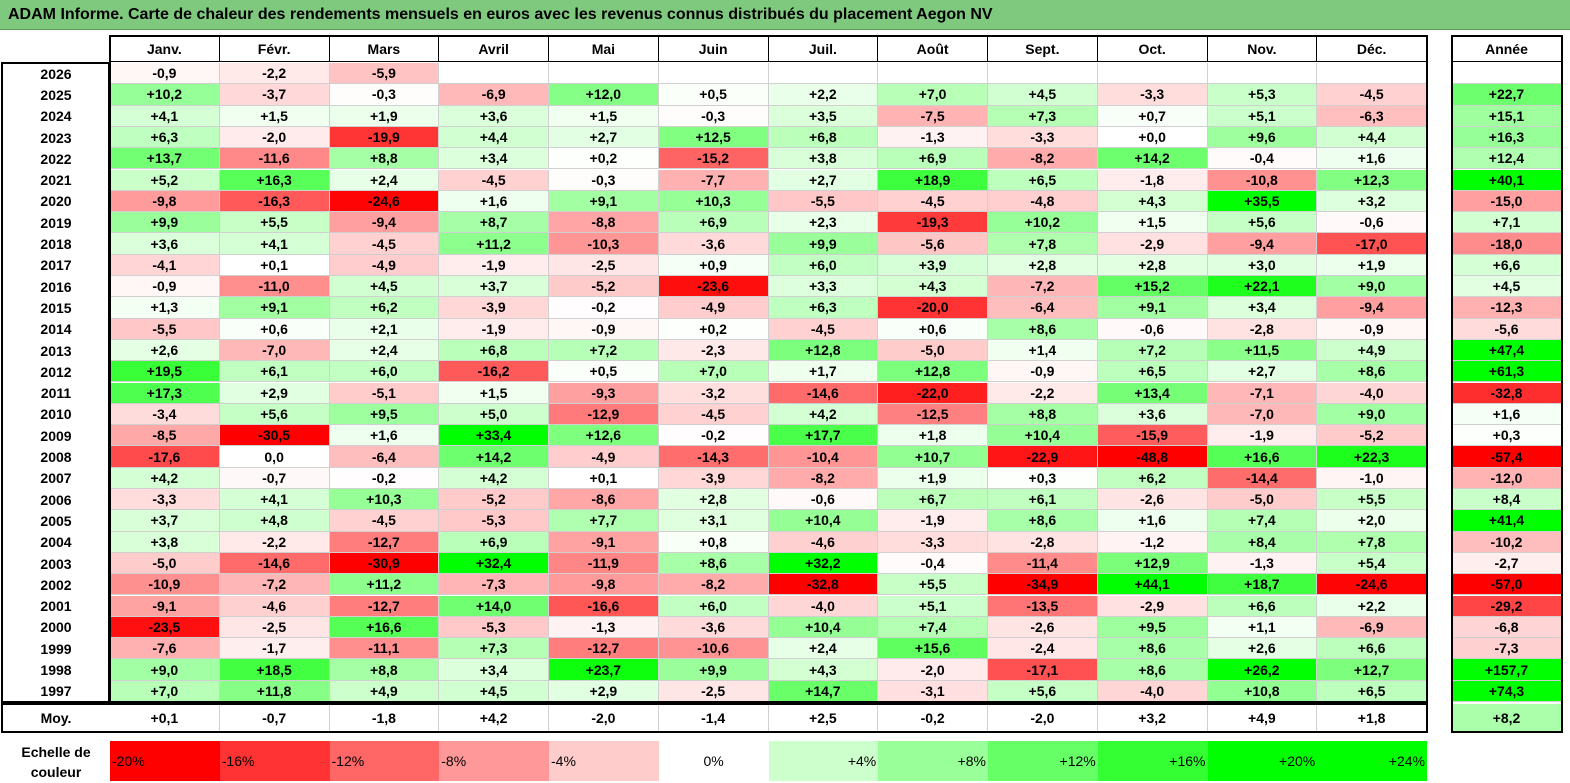 This screenshot has width=1570, height=783. Describe the element at coordinates (494, 718) in the screenshot. I see `average-cell: +4,2` at that location.